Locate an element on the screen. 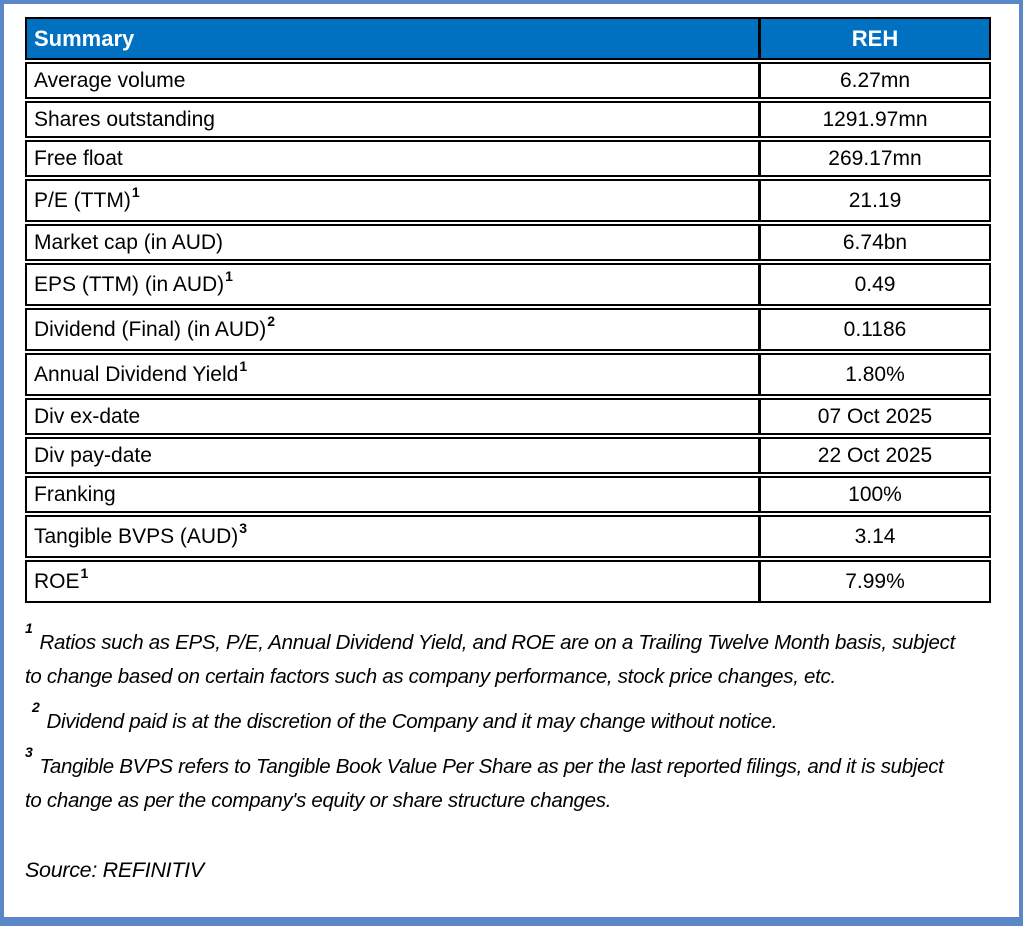  row-label: Franking is located at coordinates (75, 494).